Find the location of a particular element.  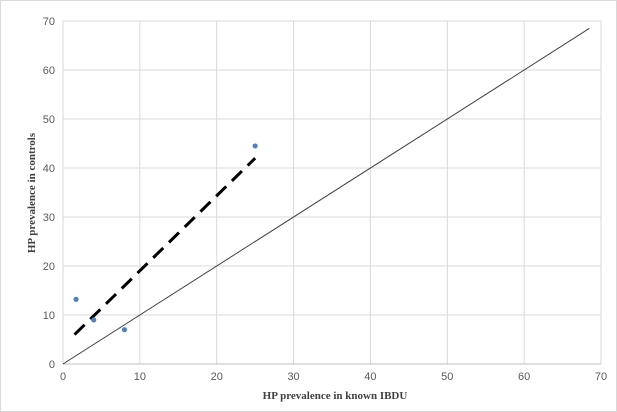

y-tick-label: 30 is located at coordinates (49, 218).